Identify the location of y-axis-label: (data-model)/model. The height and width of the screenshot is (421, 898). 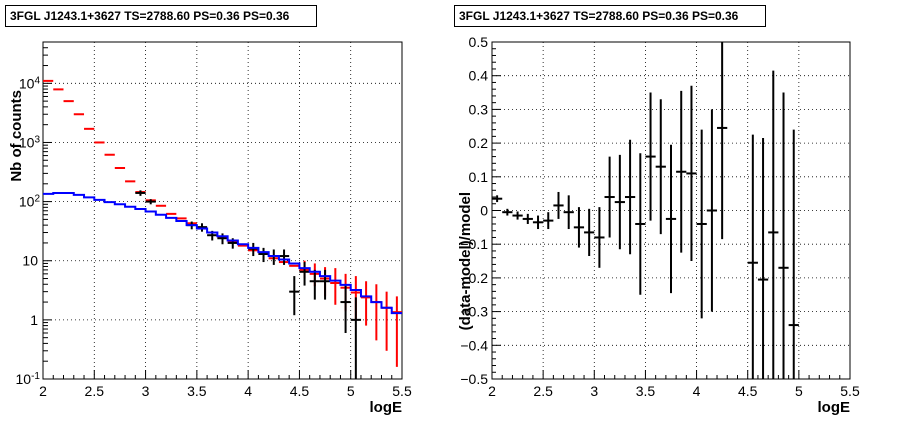
(465, 261).